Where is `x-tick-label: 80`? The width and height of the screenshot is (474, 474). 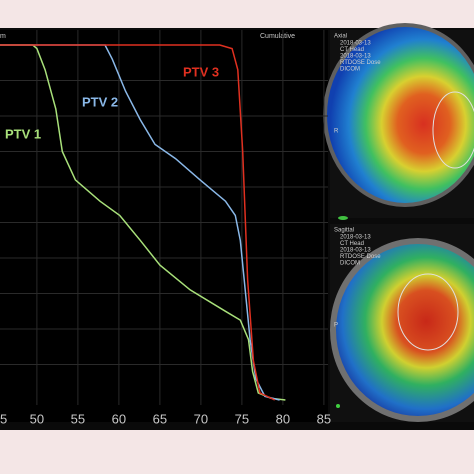 x-tick-label: 80 is located at coordinates (283, 418).